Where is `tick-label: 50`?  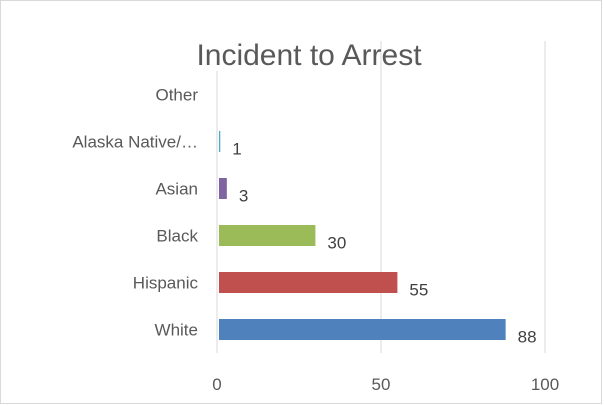 tick-label: 50 is located at coordinates (381, 384).